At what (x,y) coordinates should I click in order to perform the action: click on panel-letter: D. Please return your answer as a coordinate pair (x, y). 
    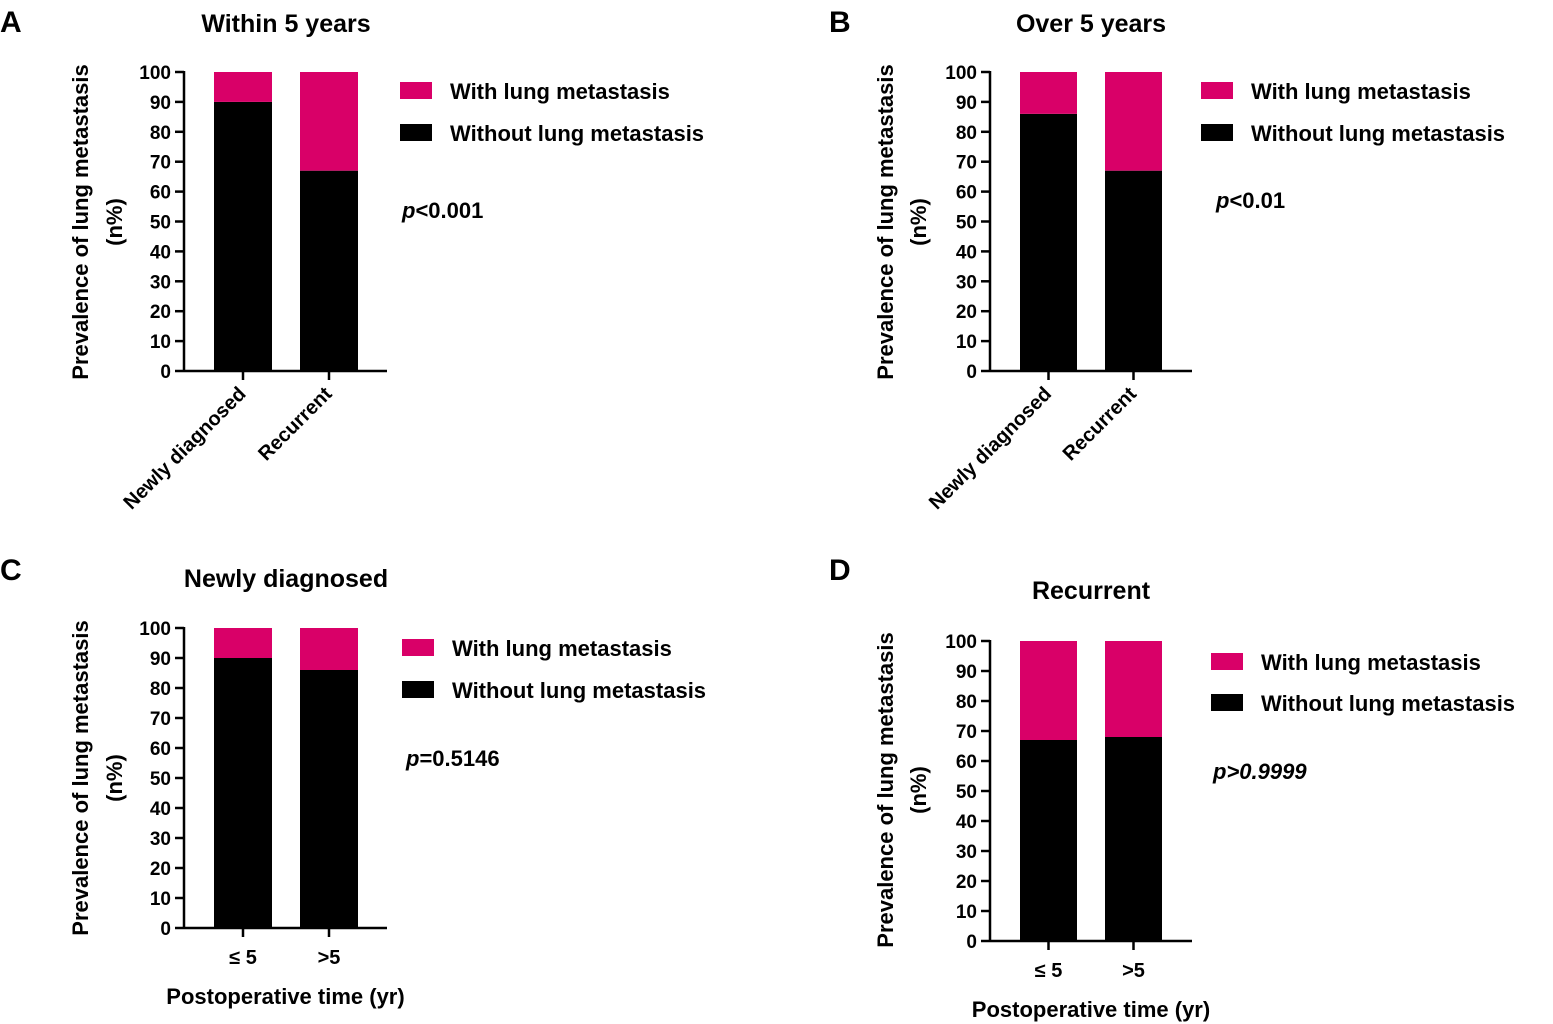
    Looking at the image, I should click on (840, 570).